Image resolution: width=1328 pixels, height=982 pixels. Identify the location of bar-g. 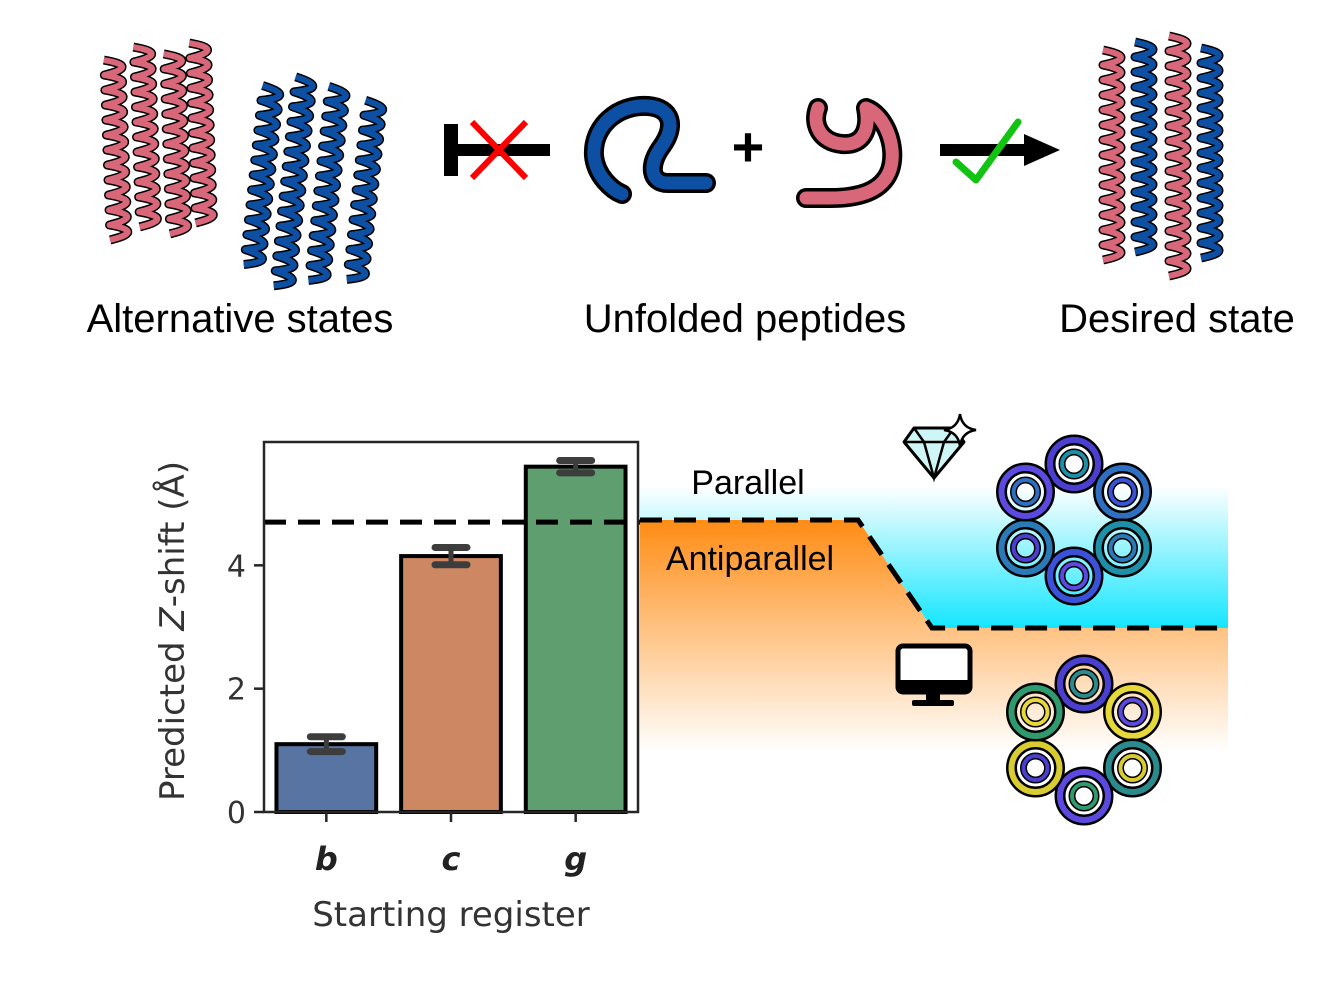
(575, 639).